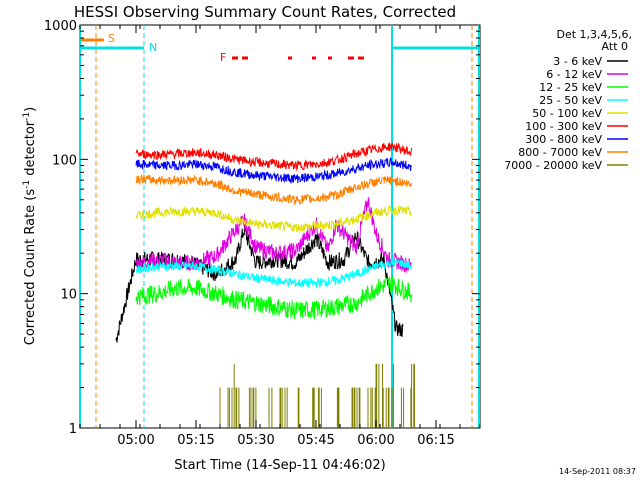 This screenshot has width=640, height=480. I want to click on y-axis-label-end: ), so click(30, 109).